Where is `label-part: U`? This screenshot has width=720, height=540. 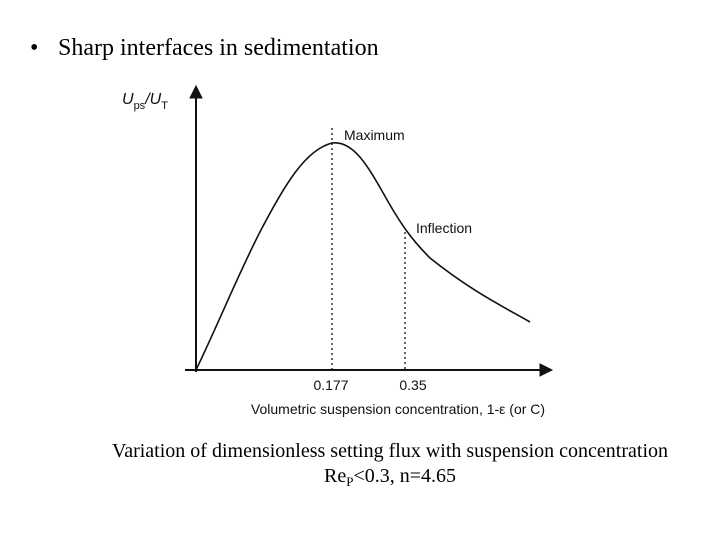 label-part: U is located at coordinates (128, 99).